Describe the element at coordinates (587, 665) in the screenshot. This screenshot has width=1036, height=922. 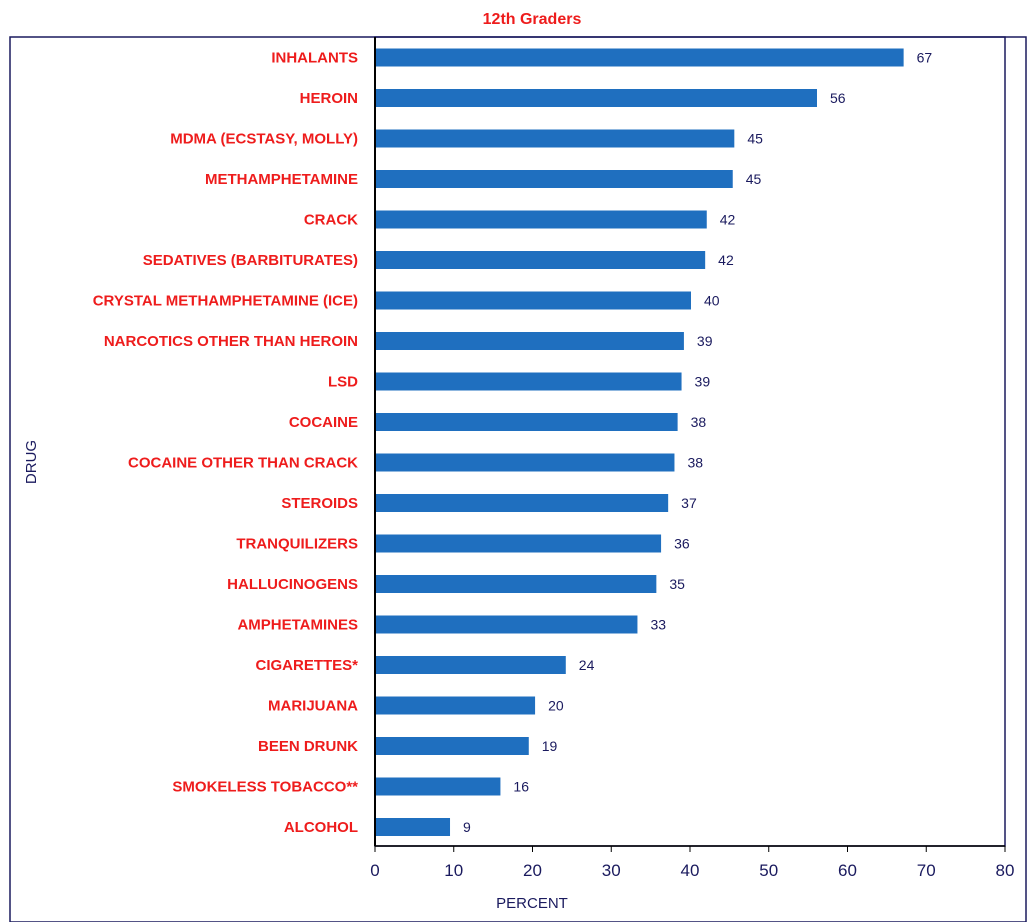
I see `value-label: 24` at that location.